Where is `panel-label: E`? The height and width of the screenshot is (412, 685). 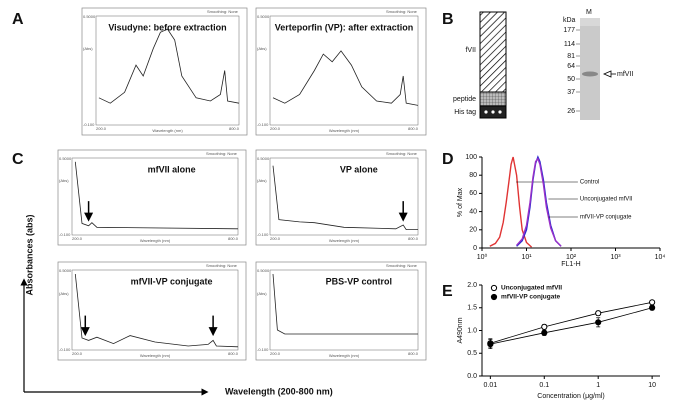 panel-label: E is located at coordinates (447, 291).